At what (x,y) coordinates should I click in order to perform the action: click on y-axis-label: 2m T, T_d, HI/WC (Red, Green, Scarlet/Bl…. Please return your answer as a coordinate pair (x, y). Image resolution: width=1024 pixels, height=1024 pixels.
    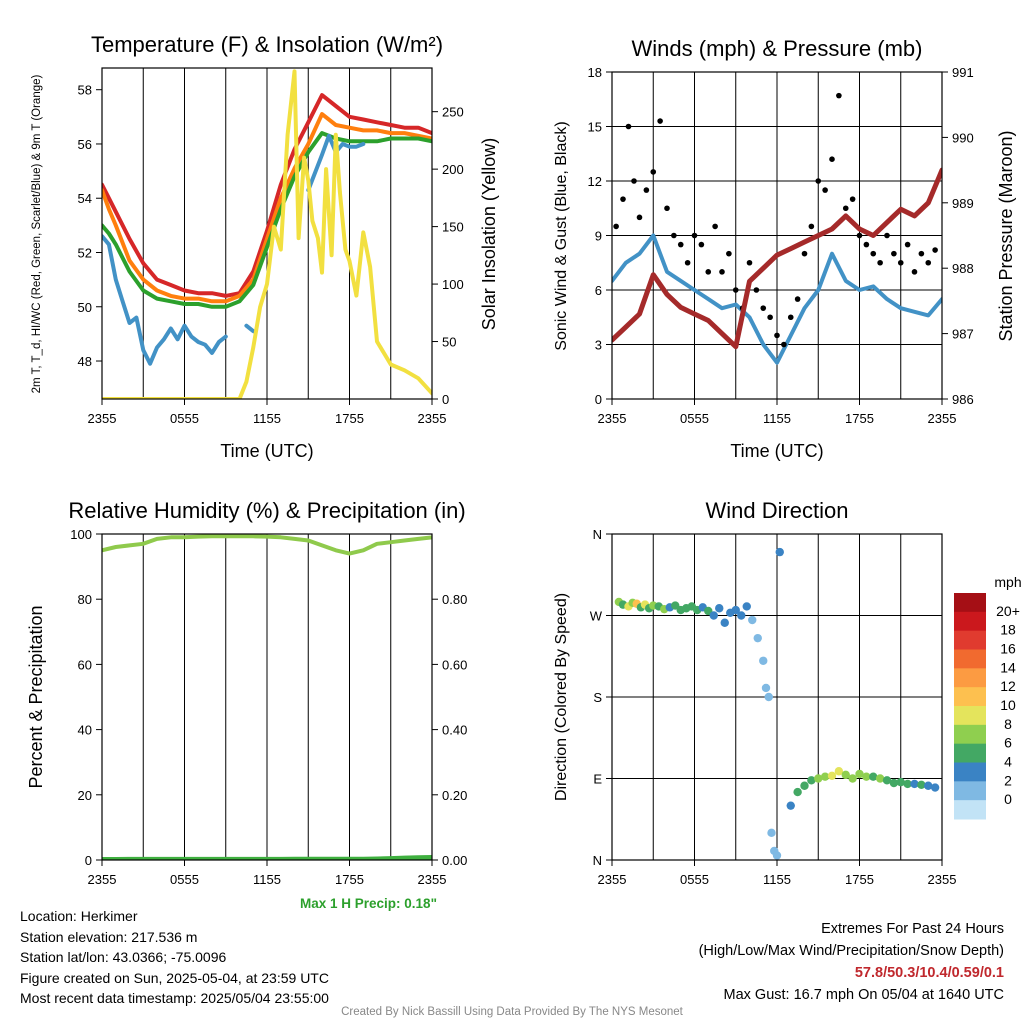
    Looking at the image, I should click on (37, 233).